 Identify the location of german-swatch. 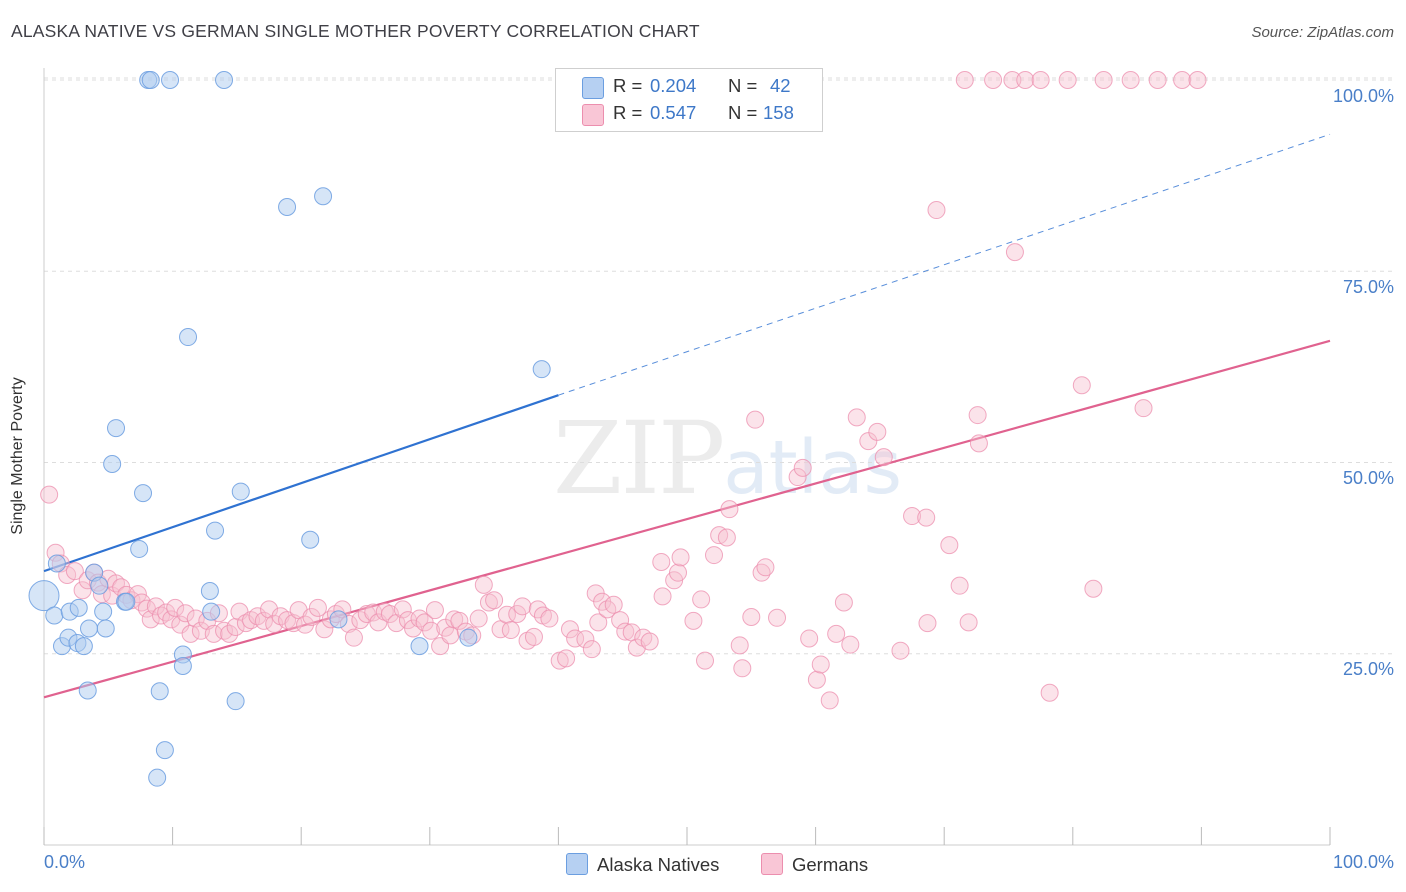
(772, 864).